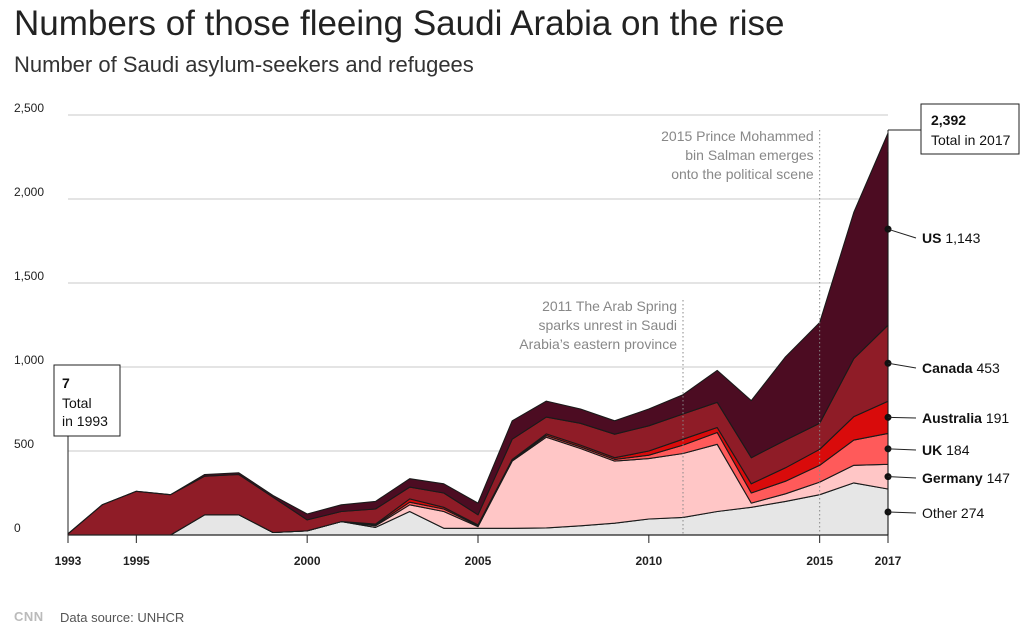 Image resolution: width=1023 pixels, height=632 pixels. I want to click on callout-value: 7, so click(66, 383).